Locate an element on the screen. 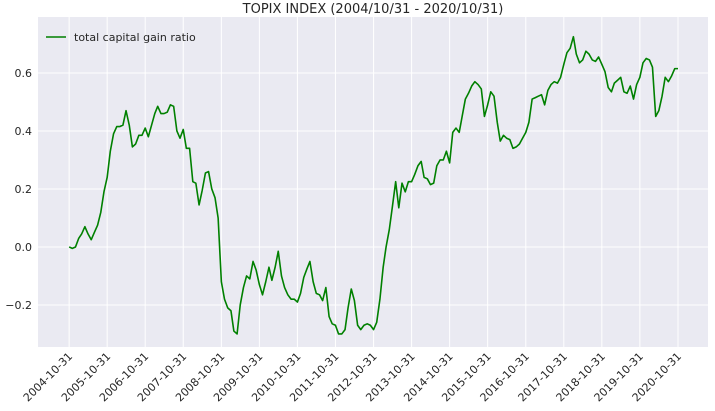 This screenshot has width=715, height=411. y-tick-label: 0.2 is located at coordinates (24, 189).